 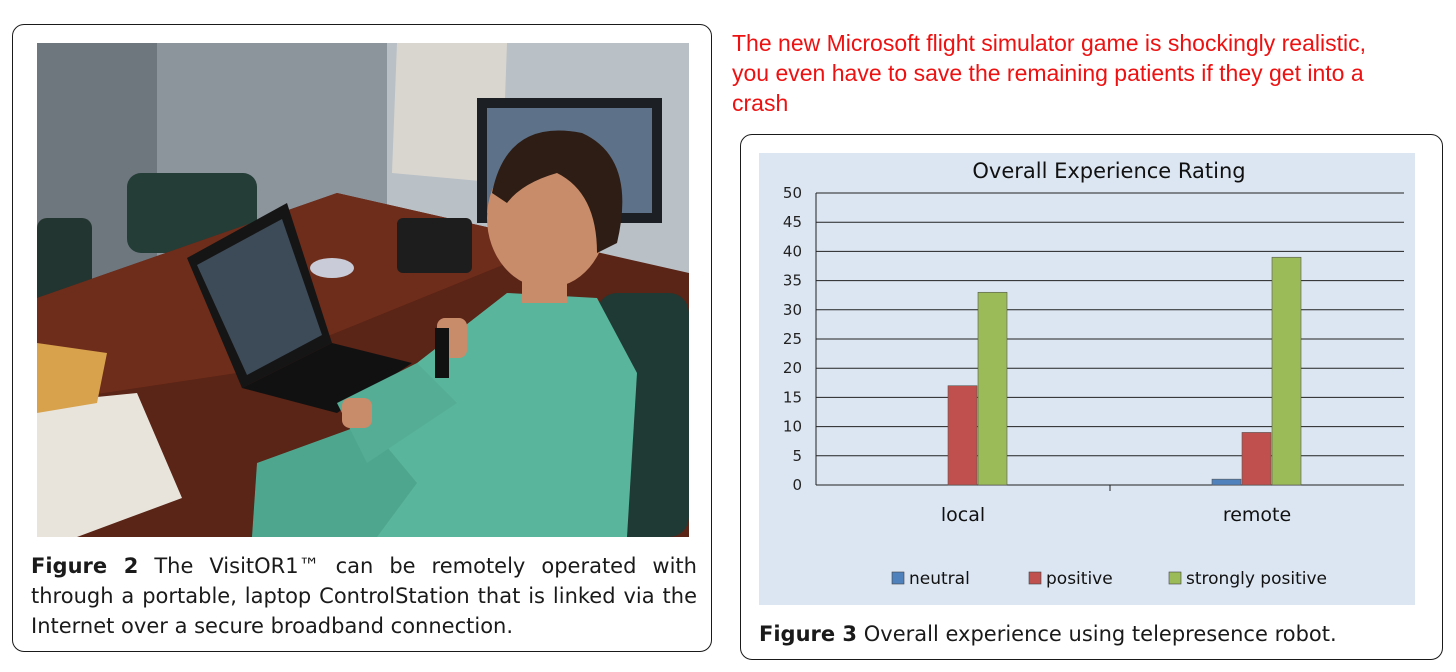 What do you see at coordinates (792, 310) in the screenshot?
I see `y-tick-label: 30` at bounding box center [792, 310].